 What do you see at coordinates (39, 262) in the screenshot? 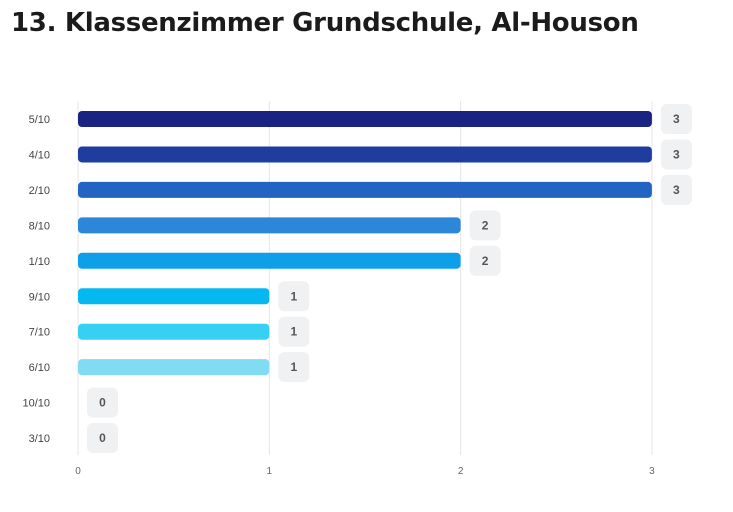
I see `category-label: 1/10` at bounding box center [39, 262].